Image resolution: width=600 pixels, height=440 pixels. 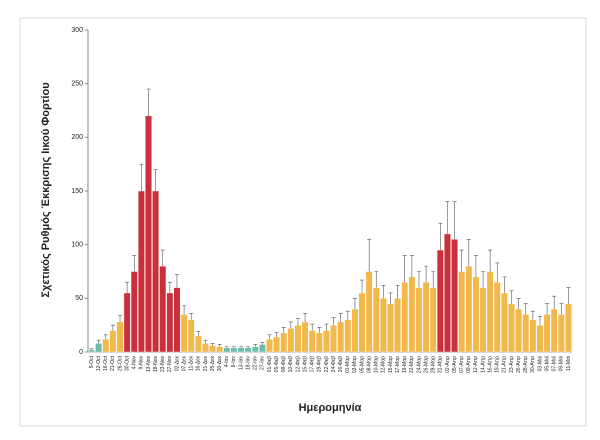 What do you see at coordinates (79, 298) in the screenshot?
I see `y-tick-label: 50` at bounding box center [79, 298].